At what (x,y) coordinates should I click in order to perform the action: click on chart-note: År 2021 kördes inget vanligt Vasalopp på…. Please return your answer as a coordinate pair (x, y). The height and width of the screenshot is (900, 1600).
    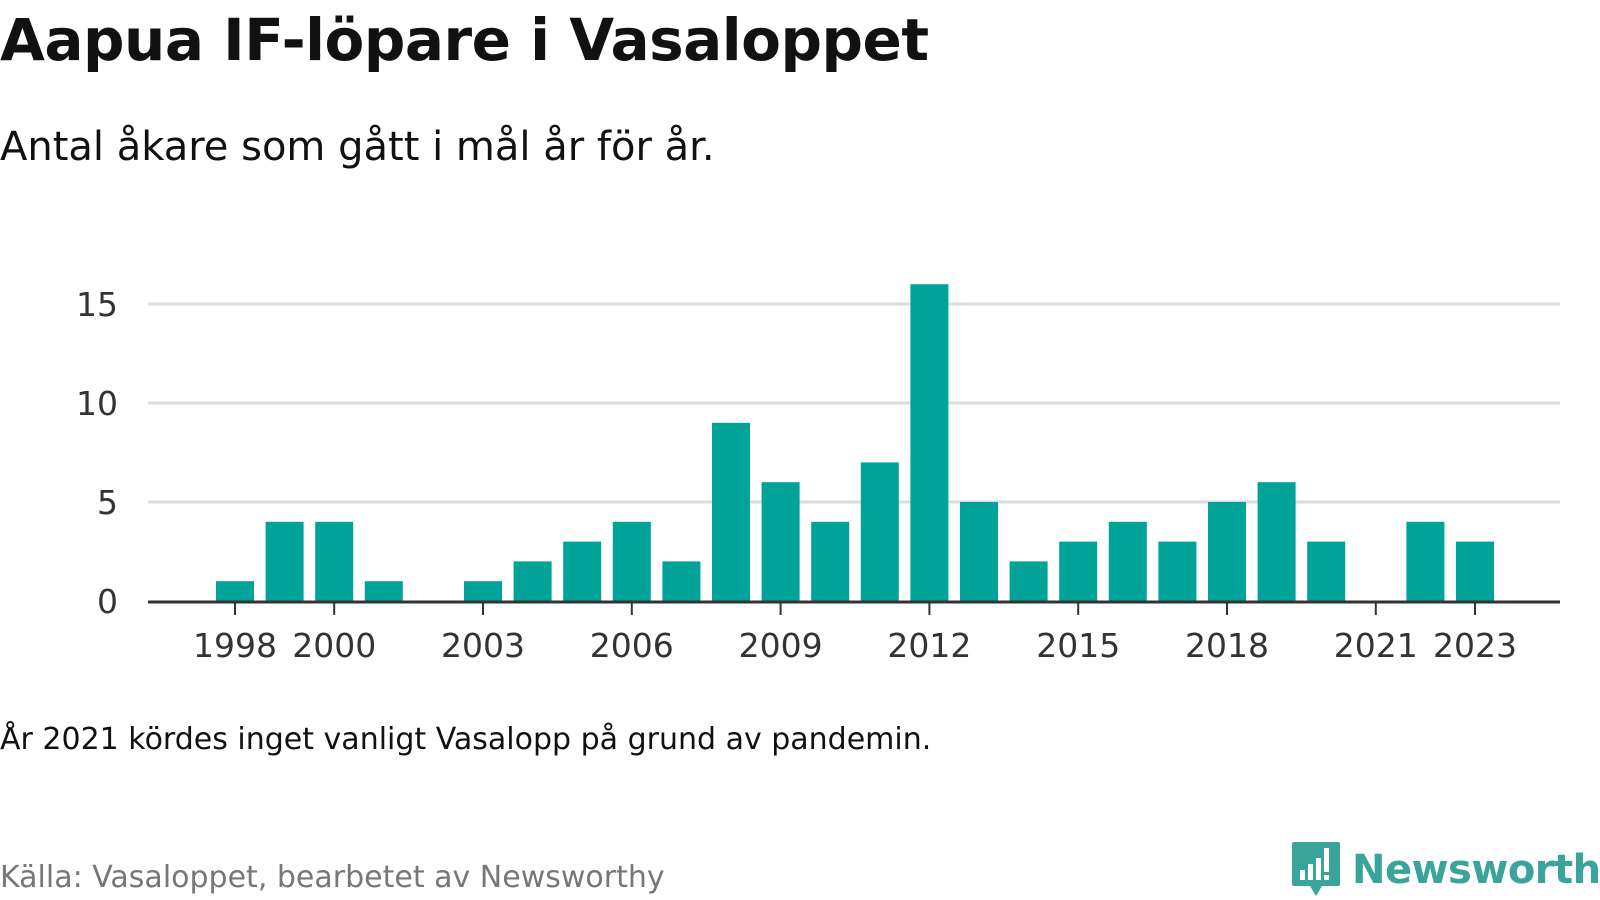
    Looking at the image, I should click on (466, 739).